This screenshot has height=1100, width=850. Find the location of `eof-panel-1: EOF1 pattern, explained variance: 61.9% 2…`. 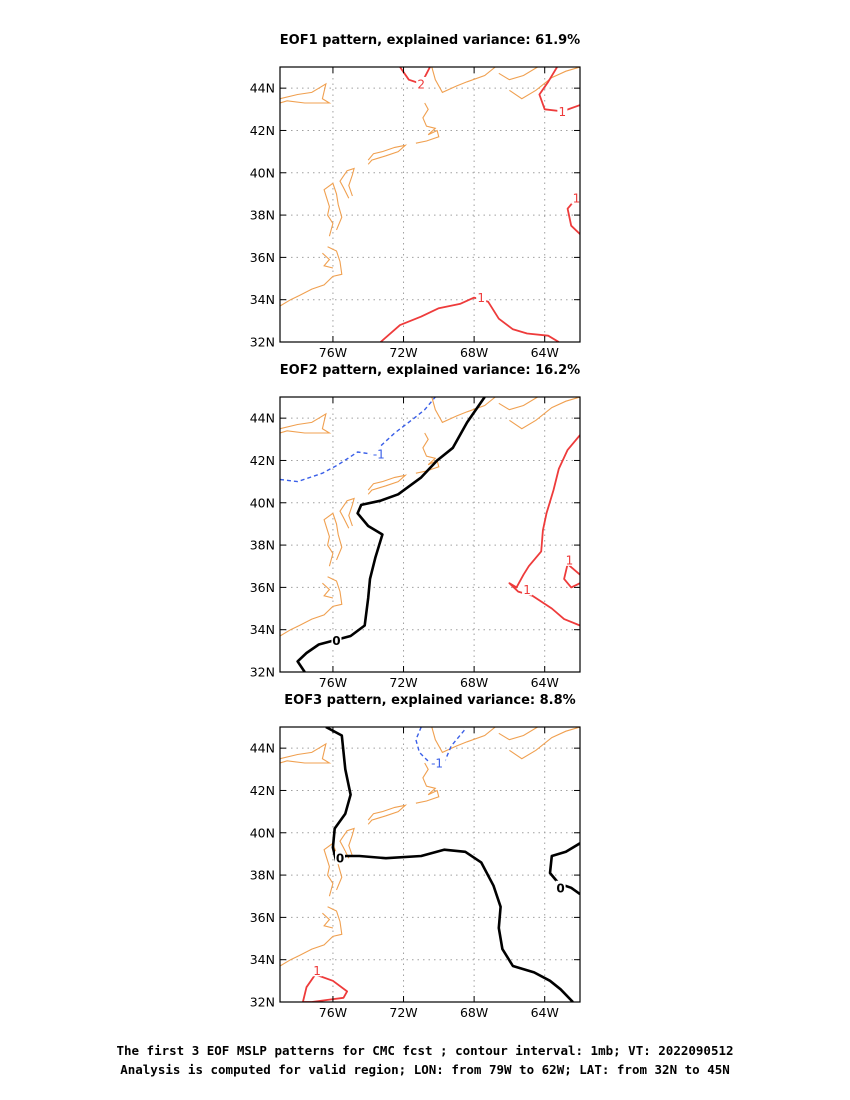

eof-panel-1: EOF1 pattern, explained variance: 61.9% 2… is located at coordinates (415, 196).